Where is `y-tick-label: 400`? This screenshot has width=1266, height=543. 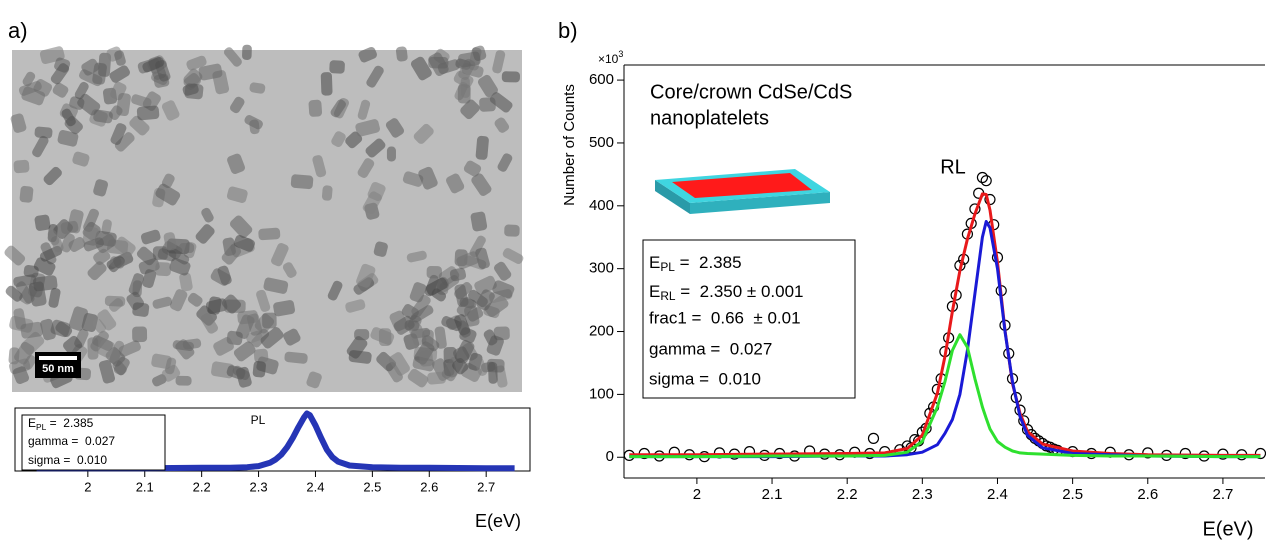
y-tick-label: 400 is located at coordinates (601, 205).